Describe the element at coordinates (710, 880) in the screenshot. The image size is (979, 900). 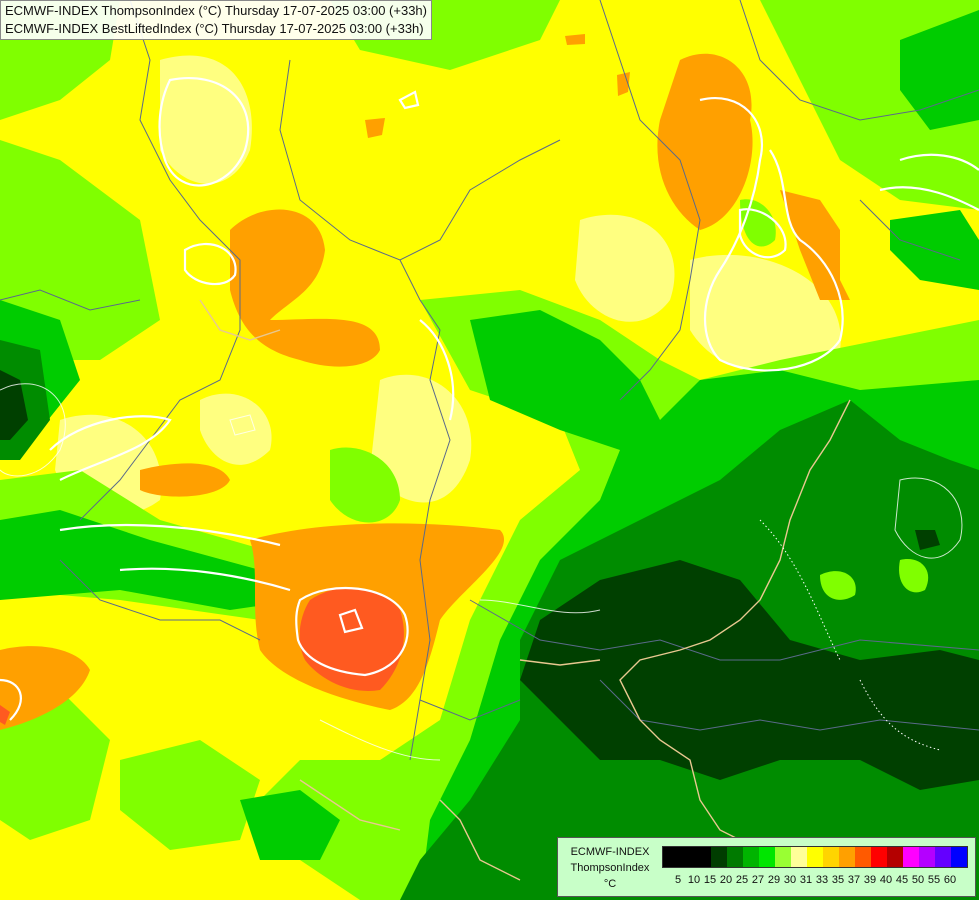
I see `legend-tick-label: 15` at that location.